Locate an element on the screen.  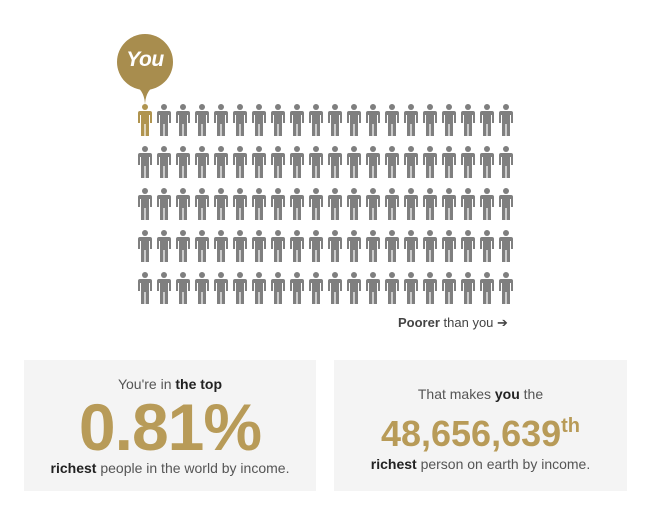
top-percent-intro: You're in the top is located at coordinates (170, 384).